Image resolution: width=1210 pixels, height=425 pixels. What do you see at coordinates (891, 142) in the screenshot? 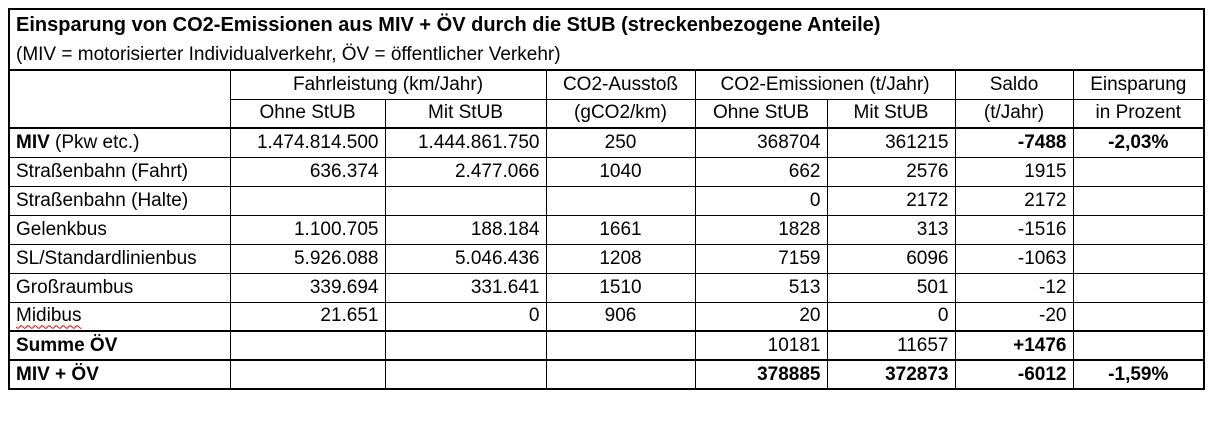
I see `cell-em-mit: 361215` at bounding box center [891, 142].